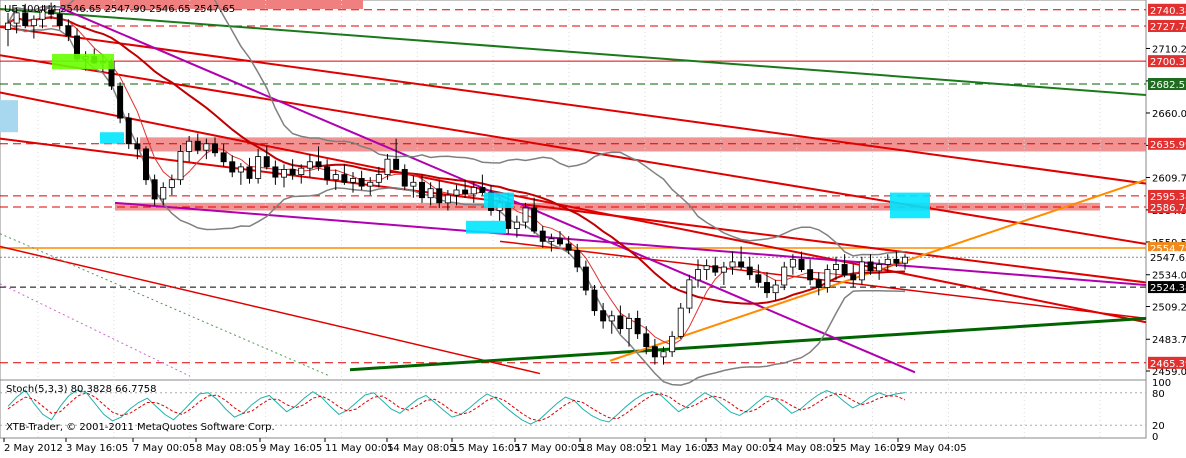  I want to click on level-label: 2740.38, so click(1168, 11).